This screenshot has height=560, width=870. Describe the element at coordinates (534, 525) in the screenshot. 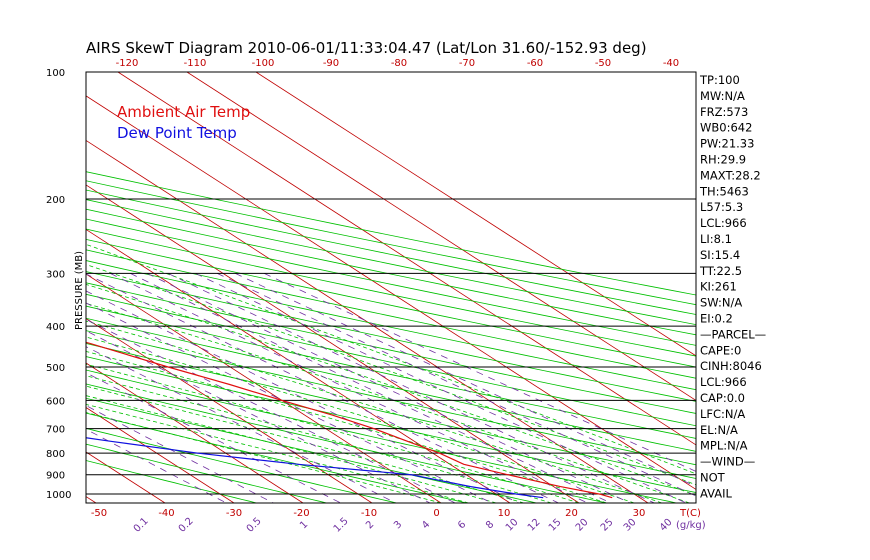

I see `mixing-ratio-tick-label: 12` at that location.